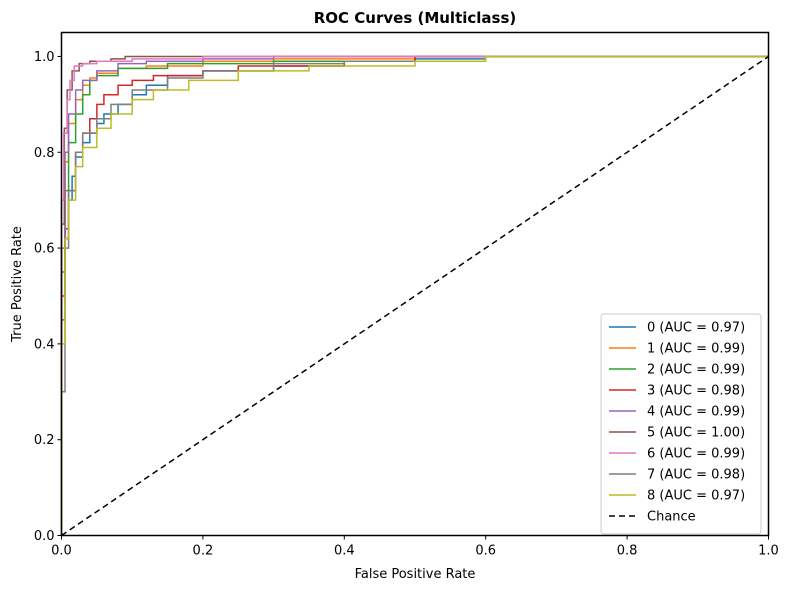 Image resolution: width=789 pixels, height=590 pixels. Describe the element at coordinates (44, 249) in the screenshot. I see `y-tick-label: 0.6` at that location.